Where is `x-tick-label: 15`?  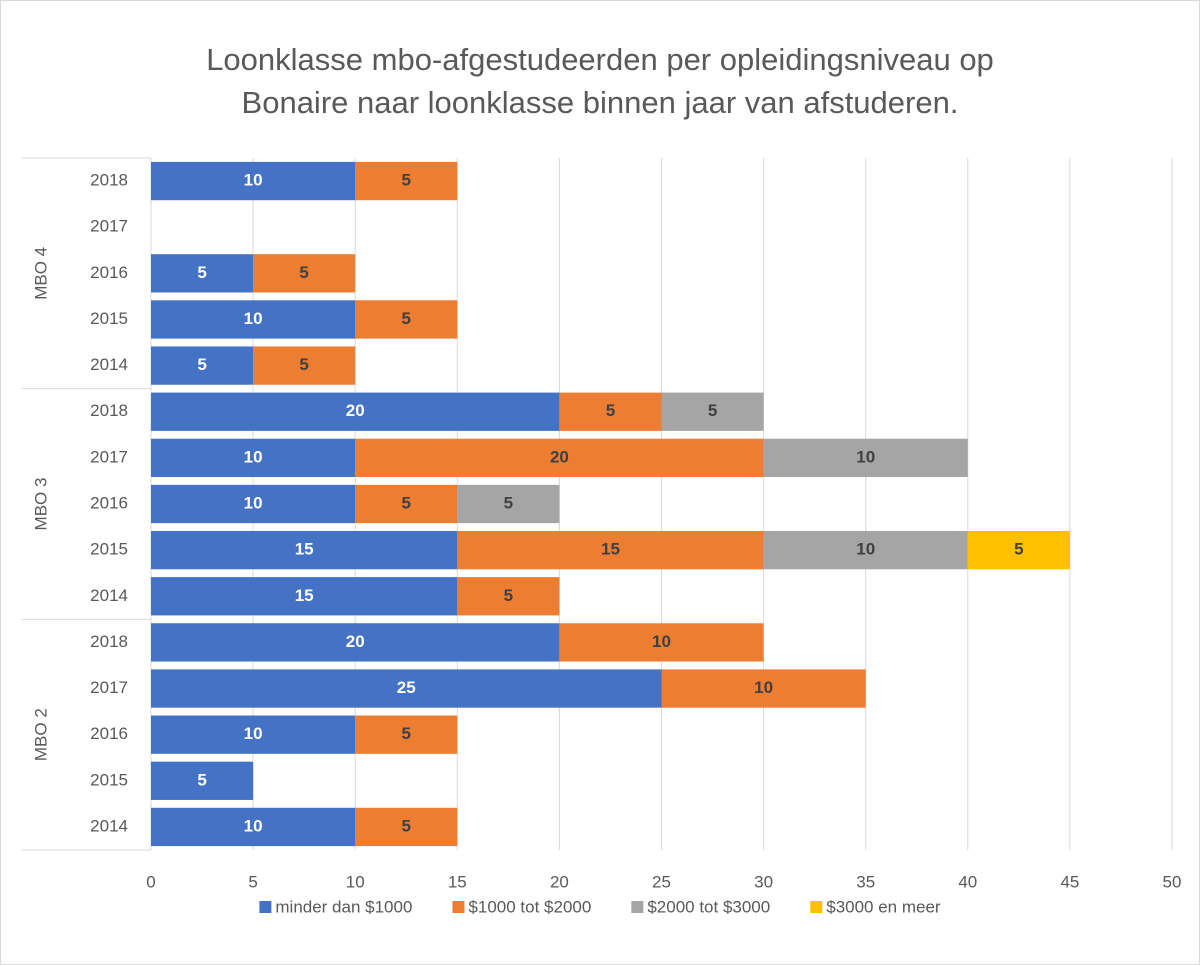 x-tick-label: 15 is located at coordinates (457, 881).